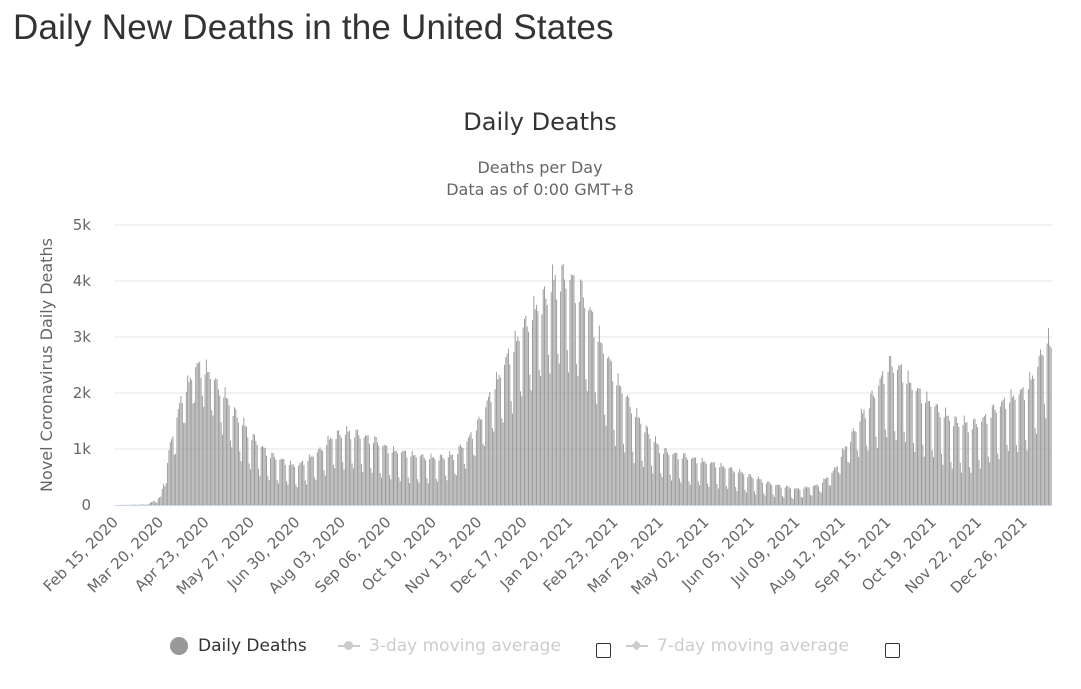 Image resolution: width=1081 pixels, height=689 pixels. I want to click on chart-title: Daily Deaths, so click(539, 122).